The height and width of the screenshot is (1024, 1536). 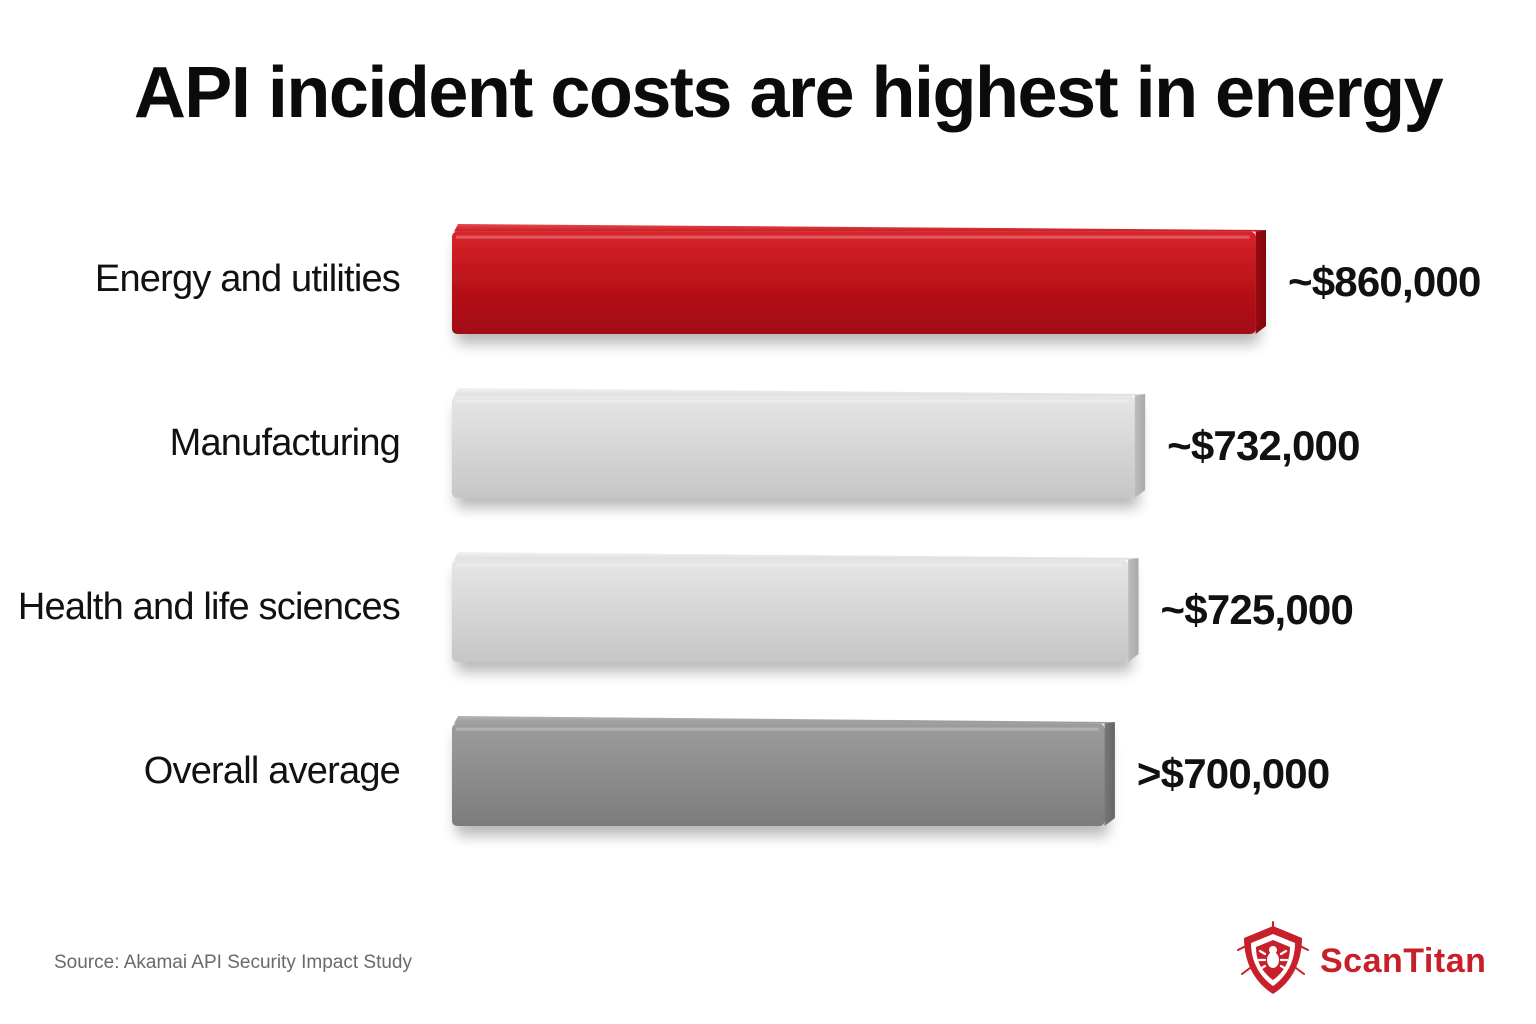 I want to click on value-label: ~$732,000, so click(x=1263, y=445).